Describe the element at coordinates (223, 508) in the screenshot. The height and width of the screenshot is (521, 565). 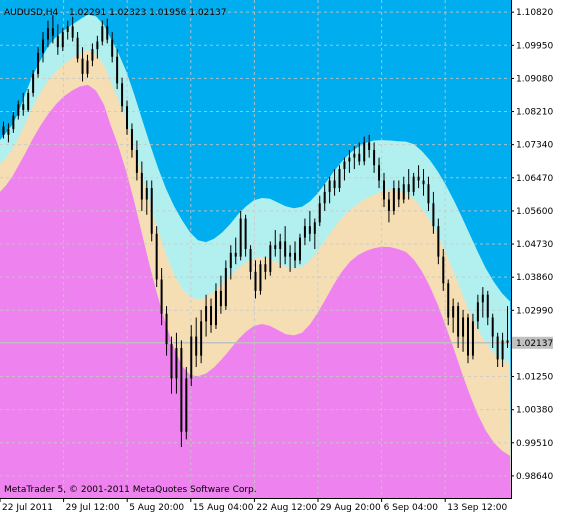
I see `time-tick-label: 15 Aug 04:00` at that location.